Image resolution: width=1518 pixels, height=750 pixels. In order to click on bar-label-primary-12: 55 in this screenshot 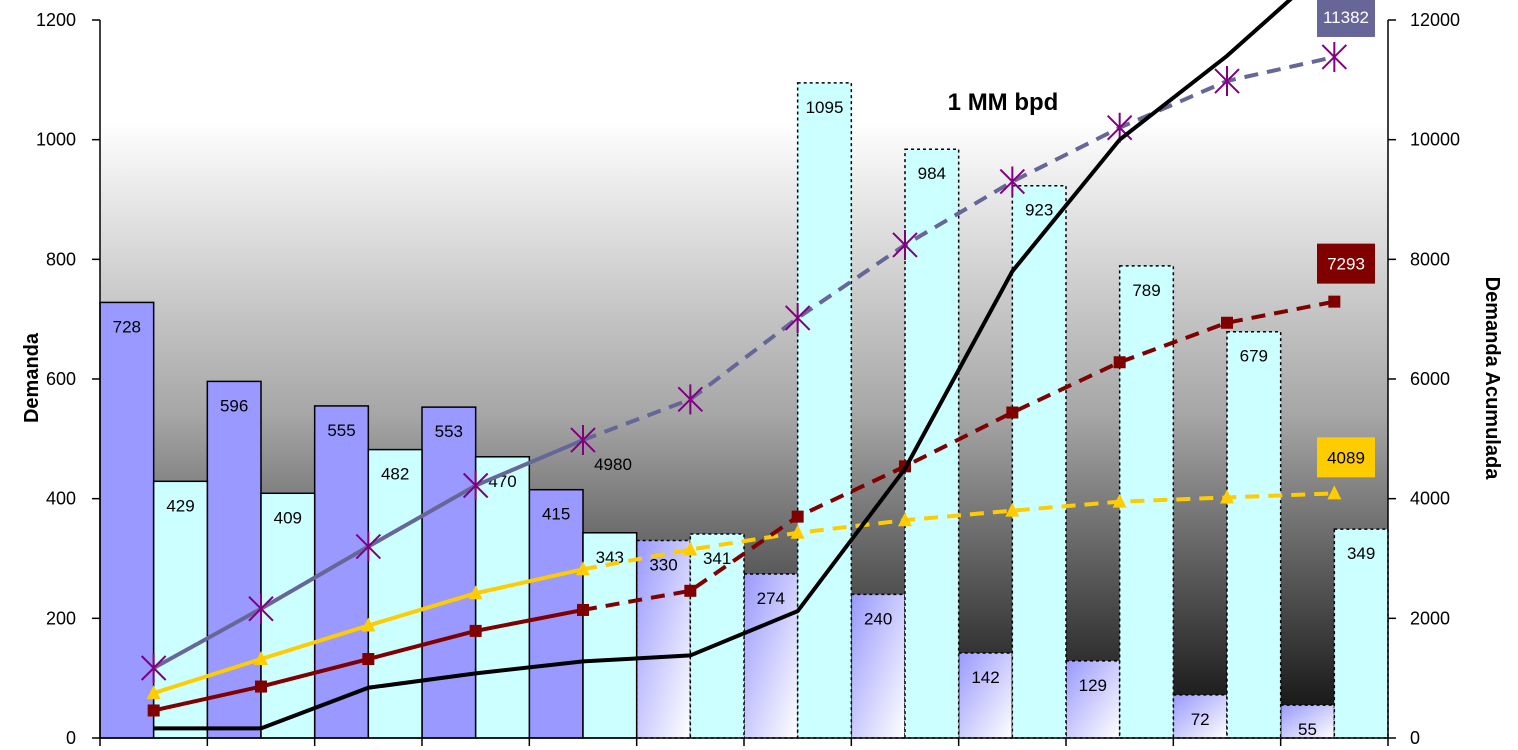, I will do `click(1307, 729)`.